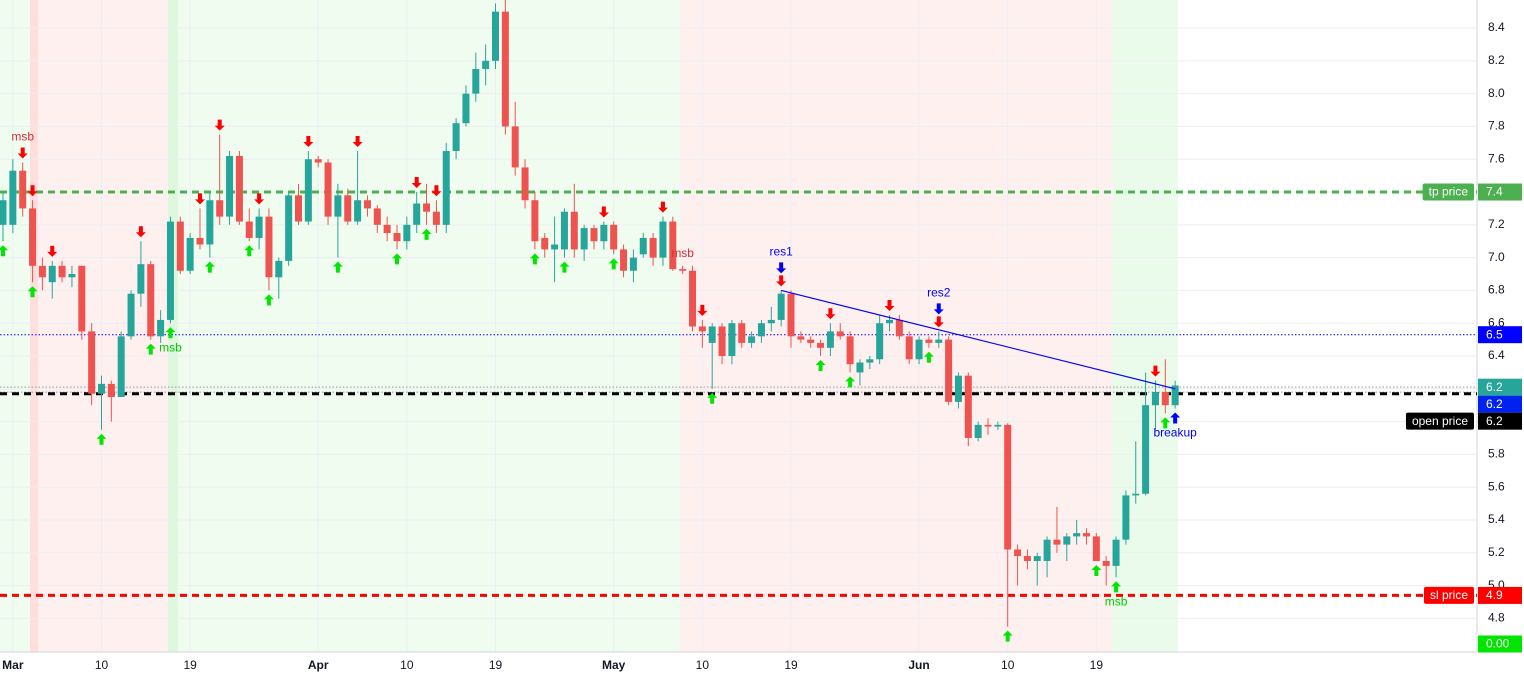 This screenshot has height=680, width=1524. I want to click on trendline, so click(978, 339).